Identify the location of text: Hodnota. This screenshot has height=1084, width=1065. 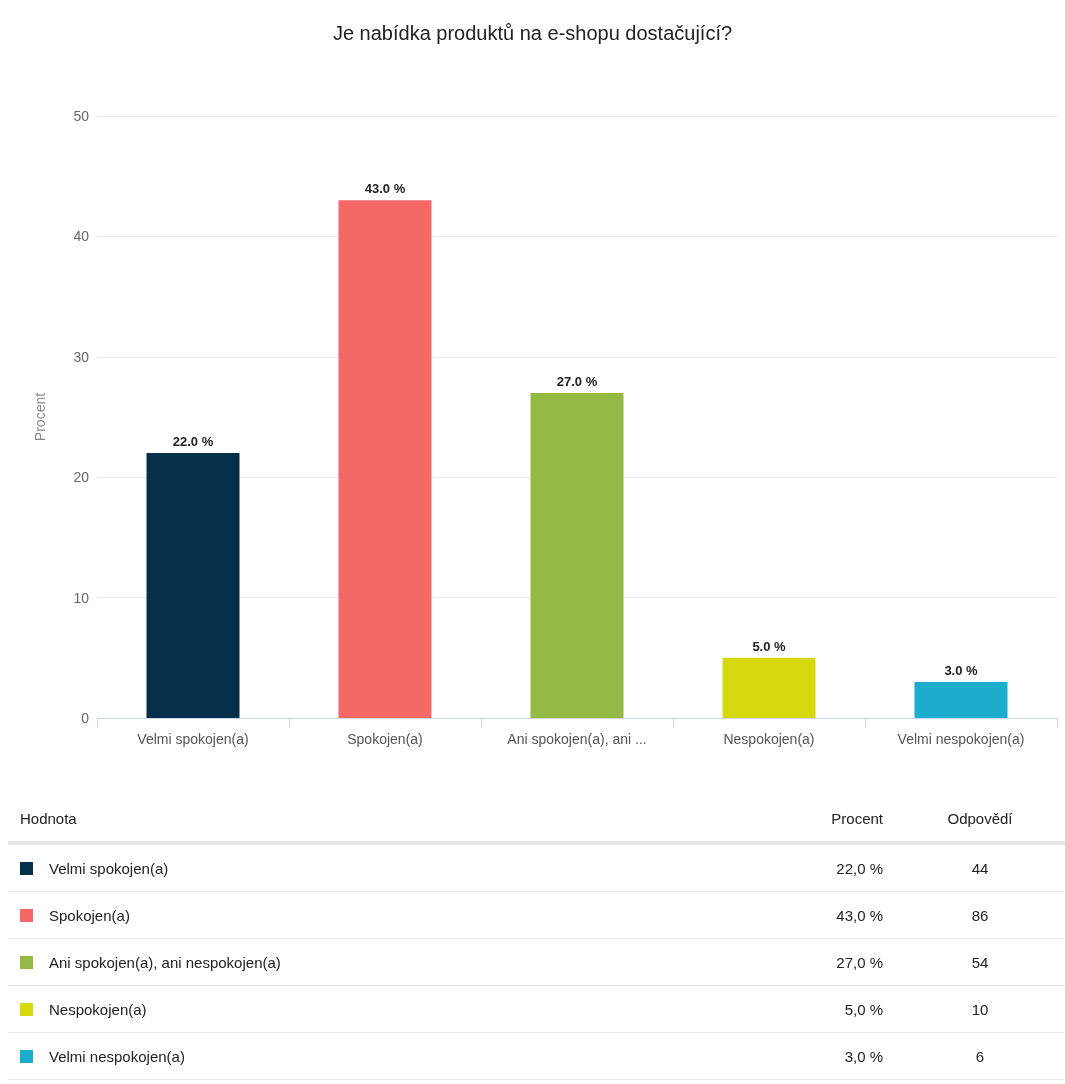
(399, 826).